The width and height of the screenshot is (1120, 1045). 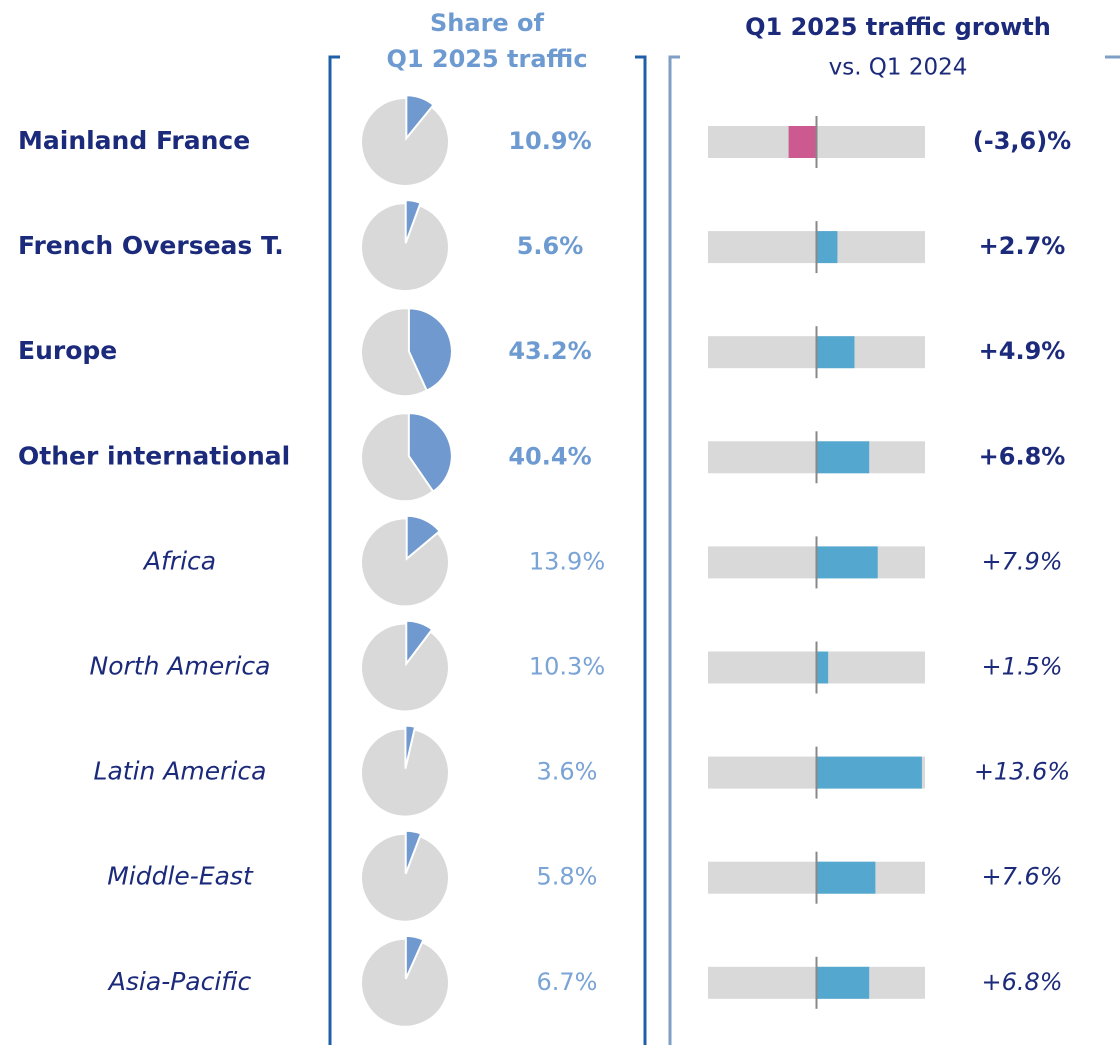 What do you see at coordinates (154, 455) in the screenshot?
I see `row-name: Other international` at bounding box center [154, 455].